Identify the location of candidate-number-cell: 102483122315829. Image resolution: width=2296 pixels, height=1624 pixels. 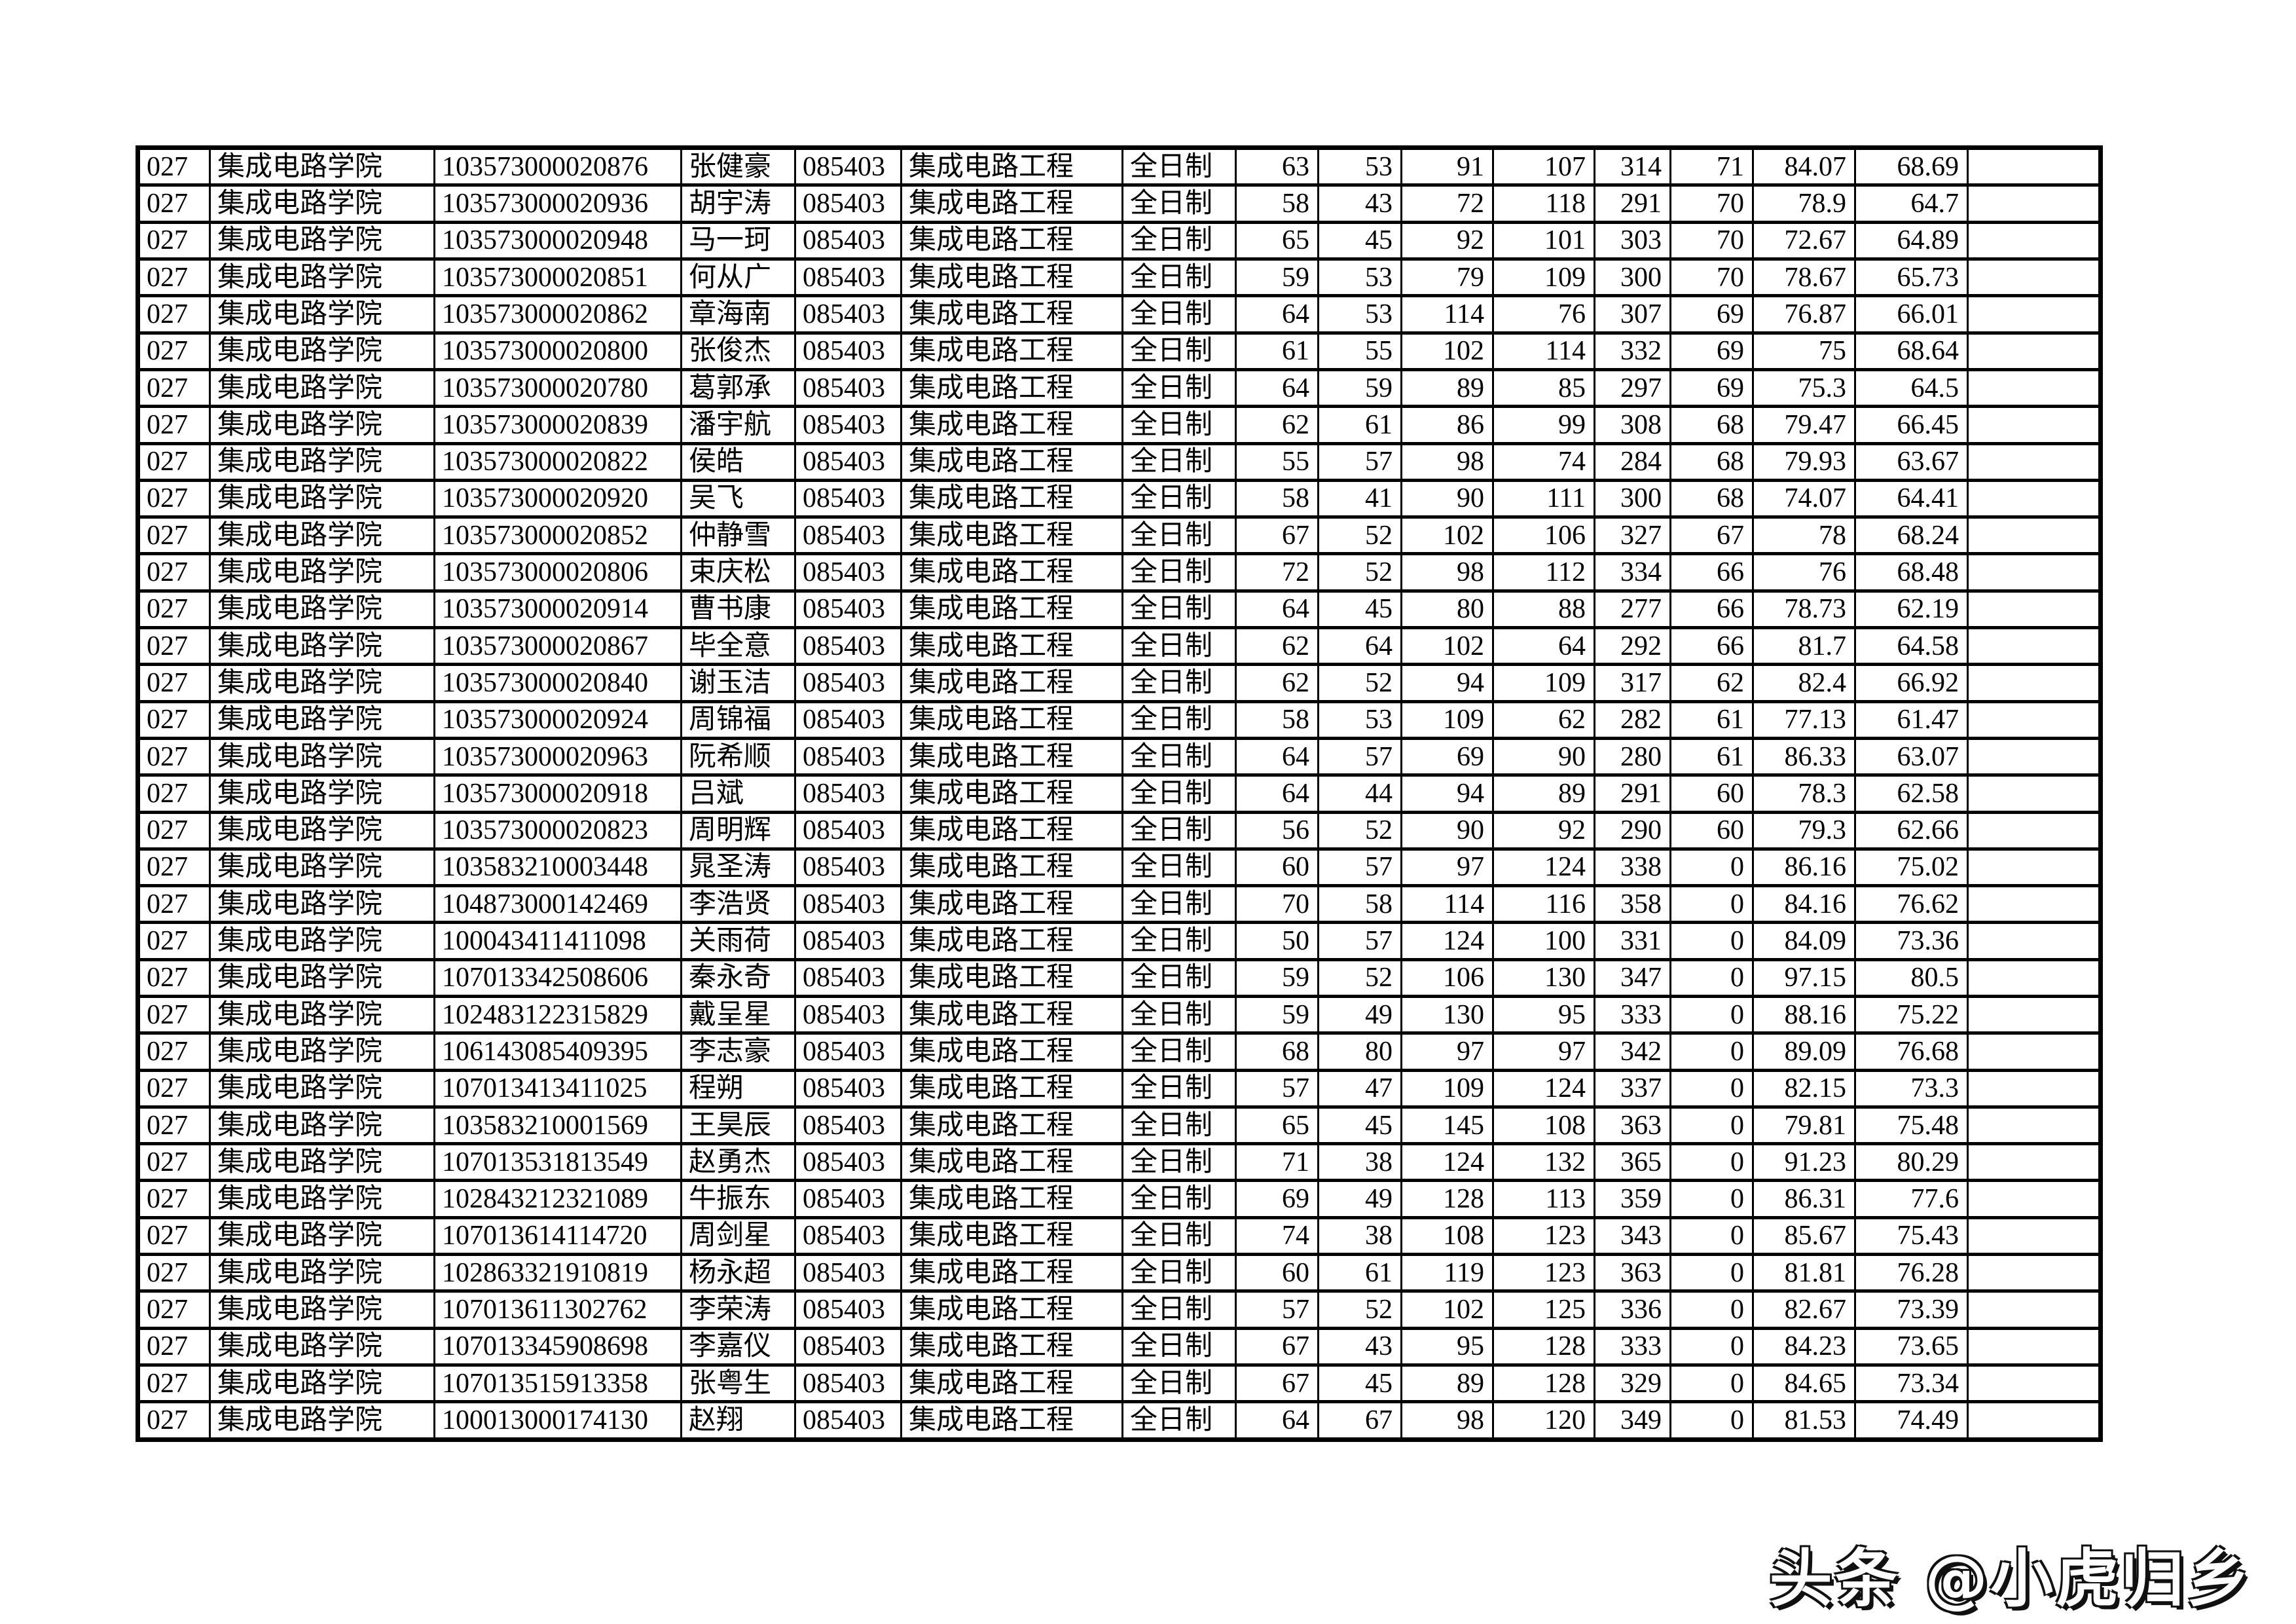
(557, 1014).